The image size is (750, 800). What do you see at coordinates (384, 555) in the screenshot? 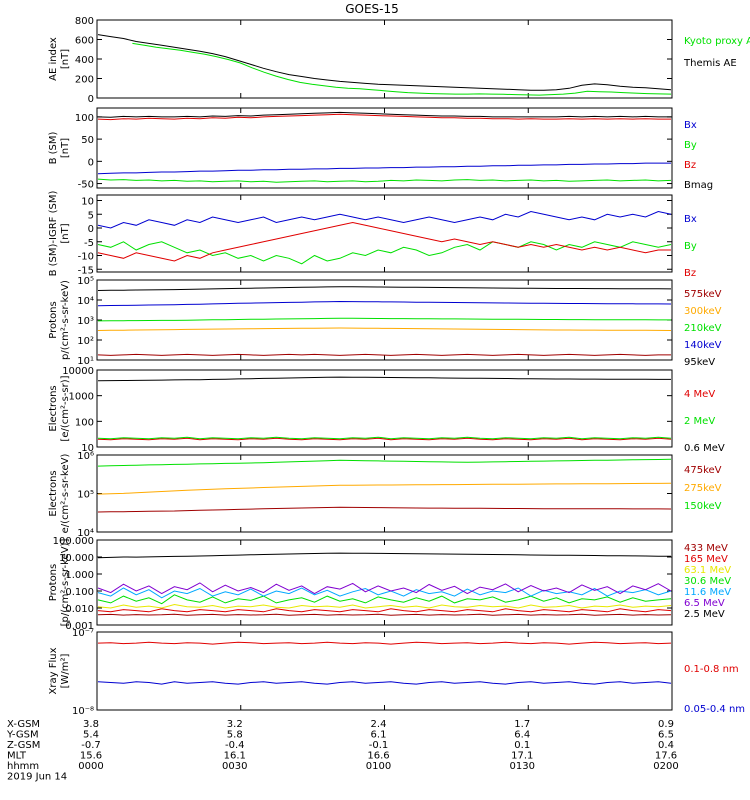
I see `series-line-2-5-mev` at bounding box center [384, 555].